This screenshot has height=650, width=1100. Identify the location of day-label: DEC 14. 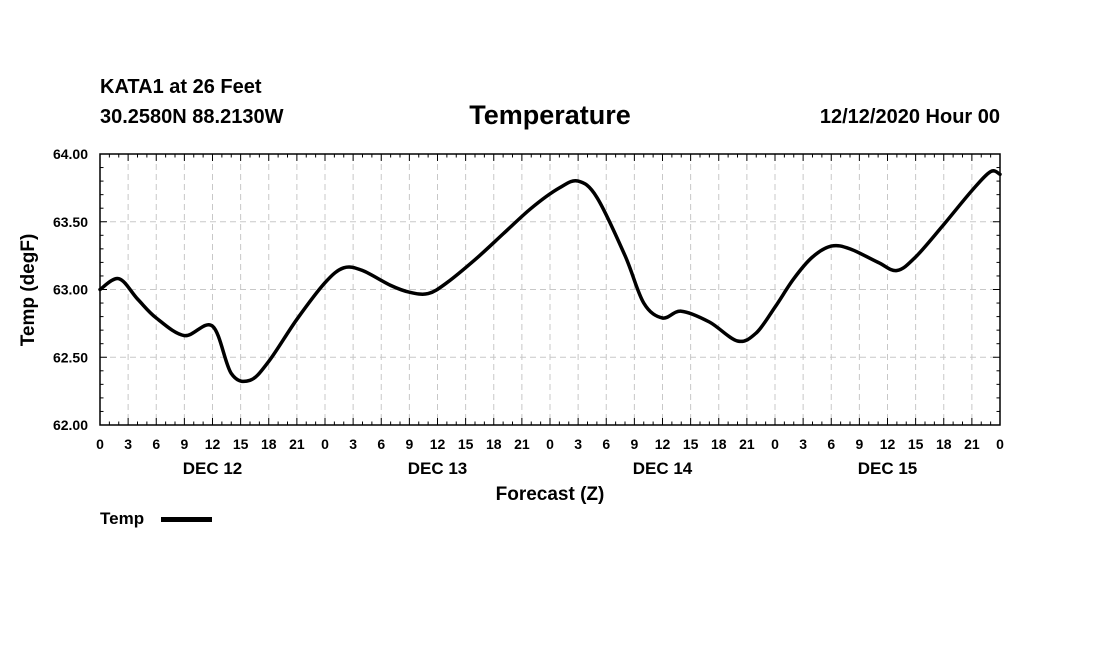
(663, 468).